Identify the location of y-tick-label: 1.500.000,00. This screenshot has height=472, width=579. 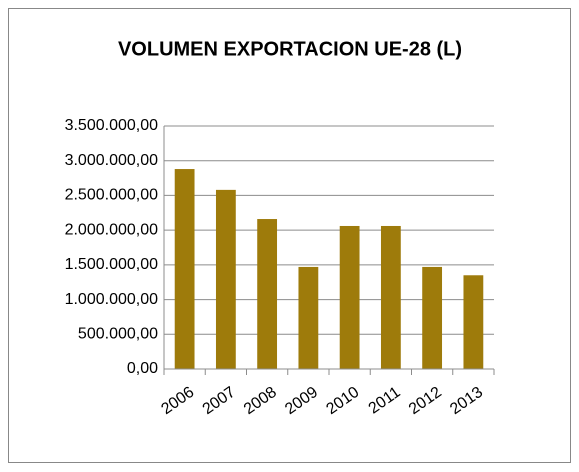
(112, 264).